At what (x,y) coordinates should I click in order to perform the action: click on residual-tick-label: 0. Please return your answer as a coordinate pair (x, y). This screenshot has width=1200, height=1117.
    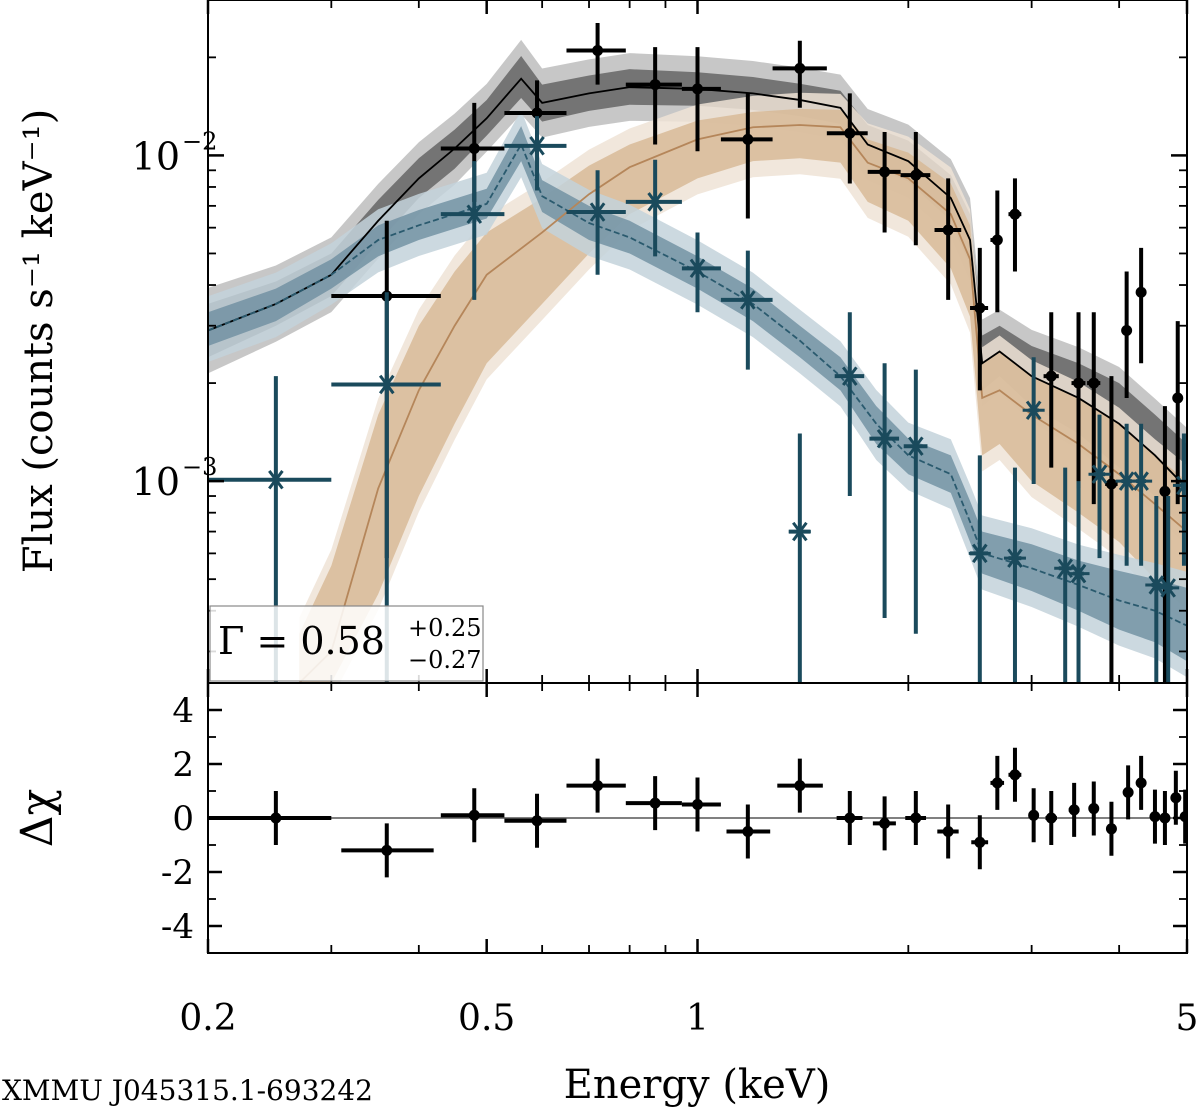
    Looking at the image, I should click on (183, 819).